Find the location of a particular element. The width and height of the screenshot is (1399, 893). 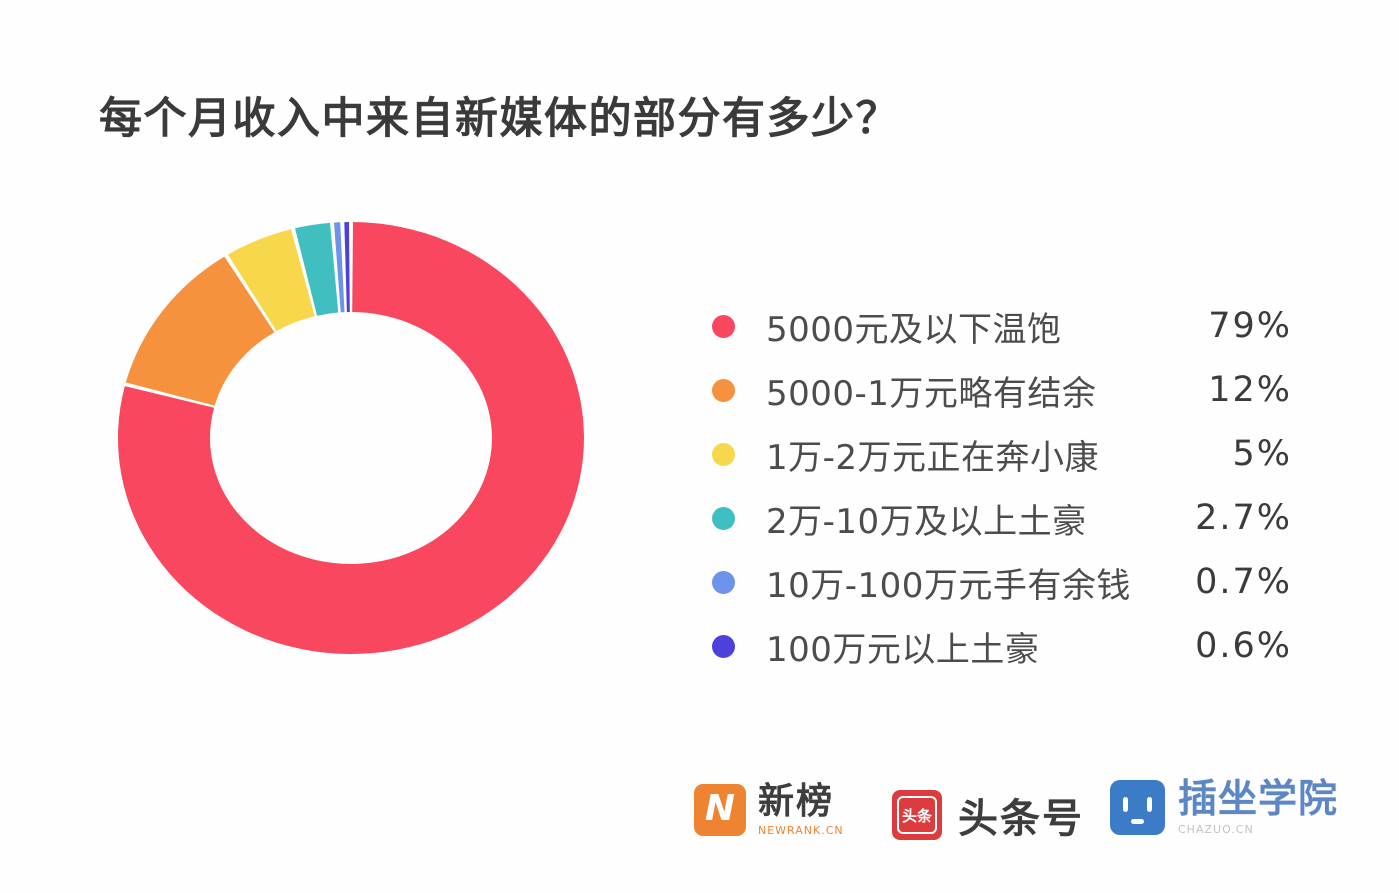

chazuo-logo-icon is located at coordinates (1137, 808).